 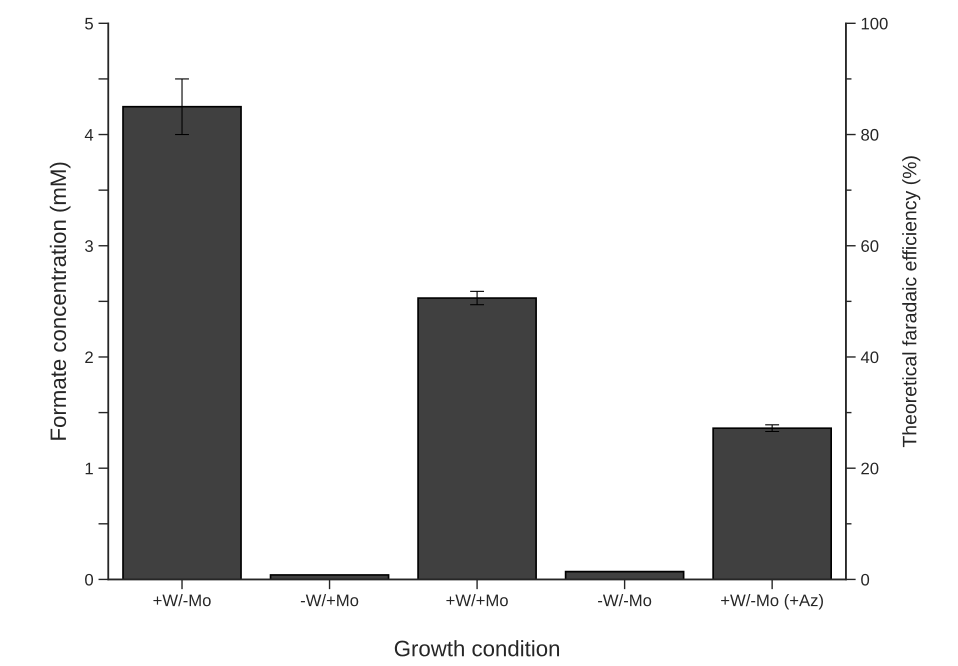 I want to click on x-tick-label: +W/-Mo, so click(x=182, y=600).